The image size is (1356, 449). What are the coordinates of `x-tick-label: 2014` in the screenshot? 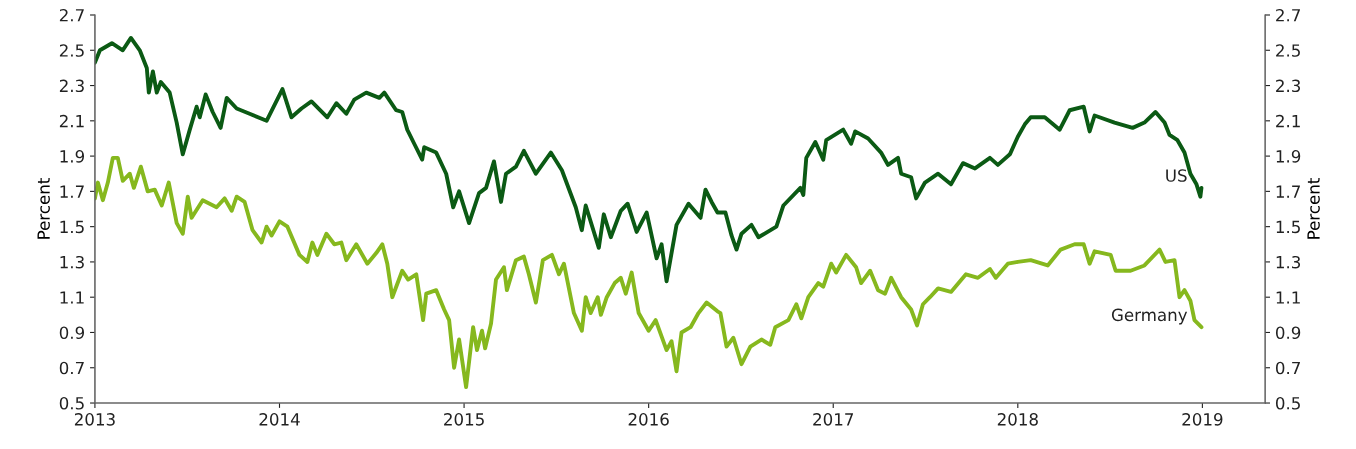 It's located at (279, 419).